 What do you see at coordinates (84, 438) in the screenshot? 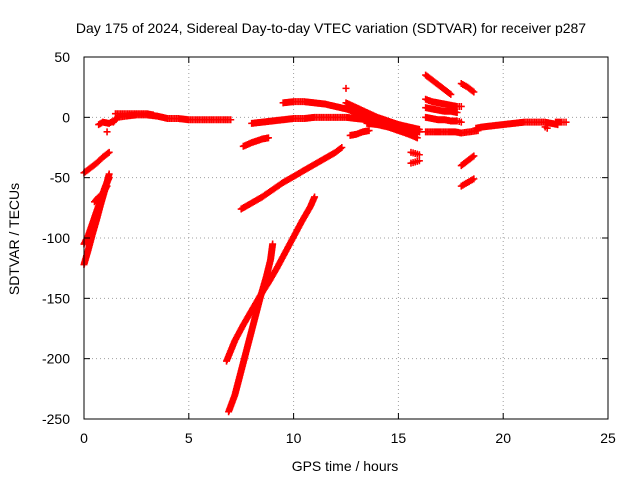
I see `x-tick-label: 0` at bounding box center [84, 438].